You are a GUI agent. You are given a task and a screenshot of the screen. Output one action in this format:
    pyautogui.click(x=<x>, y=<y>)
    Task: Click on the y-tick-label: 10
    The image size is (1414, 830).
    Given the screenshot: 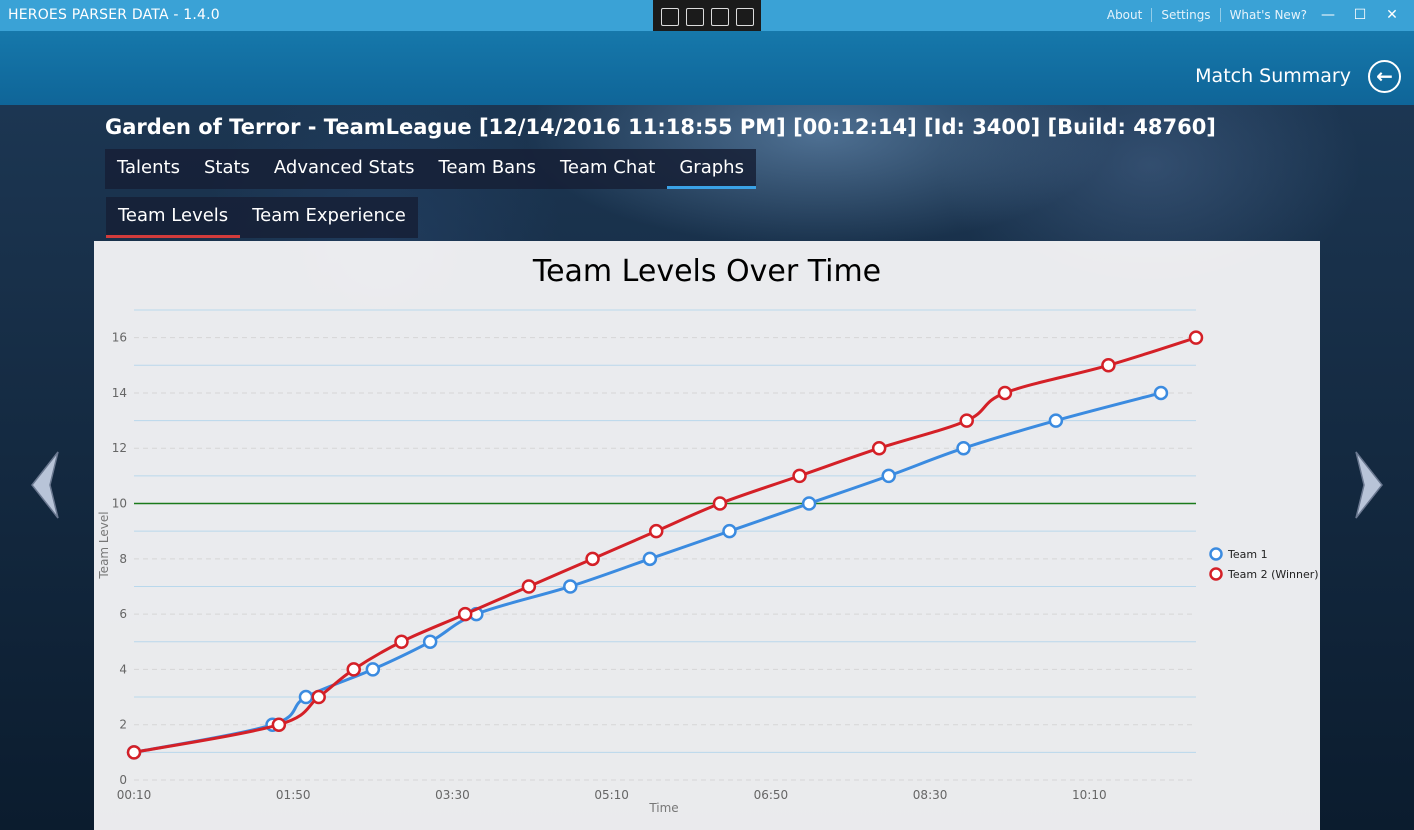 What is the action you would take?
    pyautogui.click(x=119, y=504)
    